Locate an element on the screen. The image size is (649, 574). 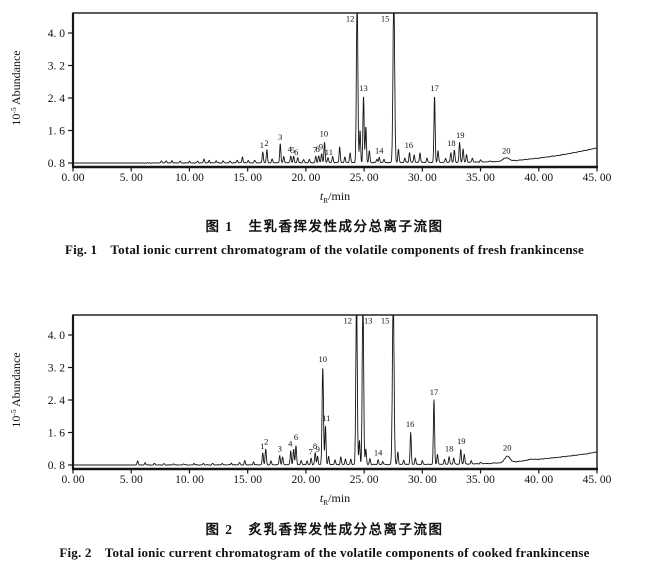
figure-1-caption-zh: 图 1 生乳香挥发性成分总离子流图 is located at coordinates (324, 226).